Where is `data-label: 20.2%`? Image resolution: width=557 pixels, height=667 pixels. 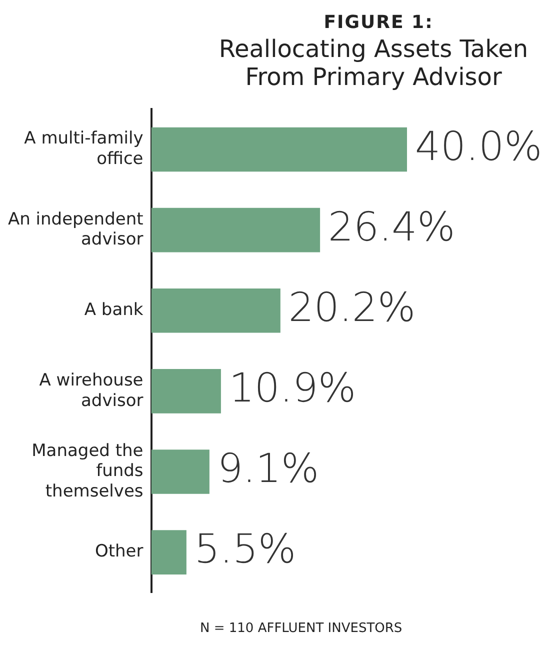
data-label: 20.2% is located at coordinates (352, 308).